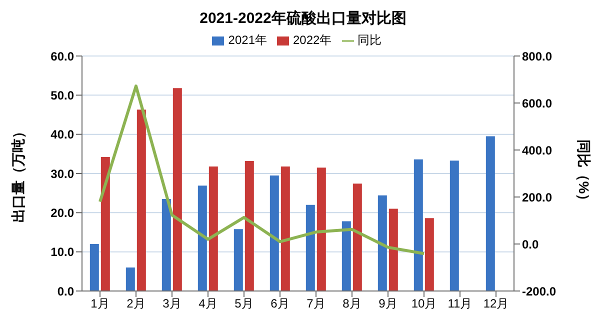 This screenshot has width=606, height=323. I want to click on x-tick-label: 3月, so click(172, 303).